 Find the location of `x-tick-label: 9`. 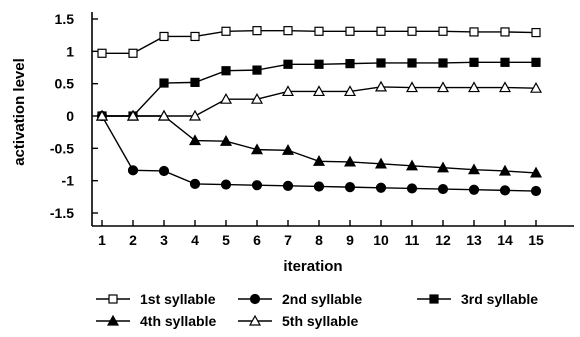

x-tick-label: 9 is located at coordinates (350, 240).